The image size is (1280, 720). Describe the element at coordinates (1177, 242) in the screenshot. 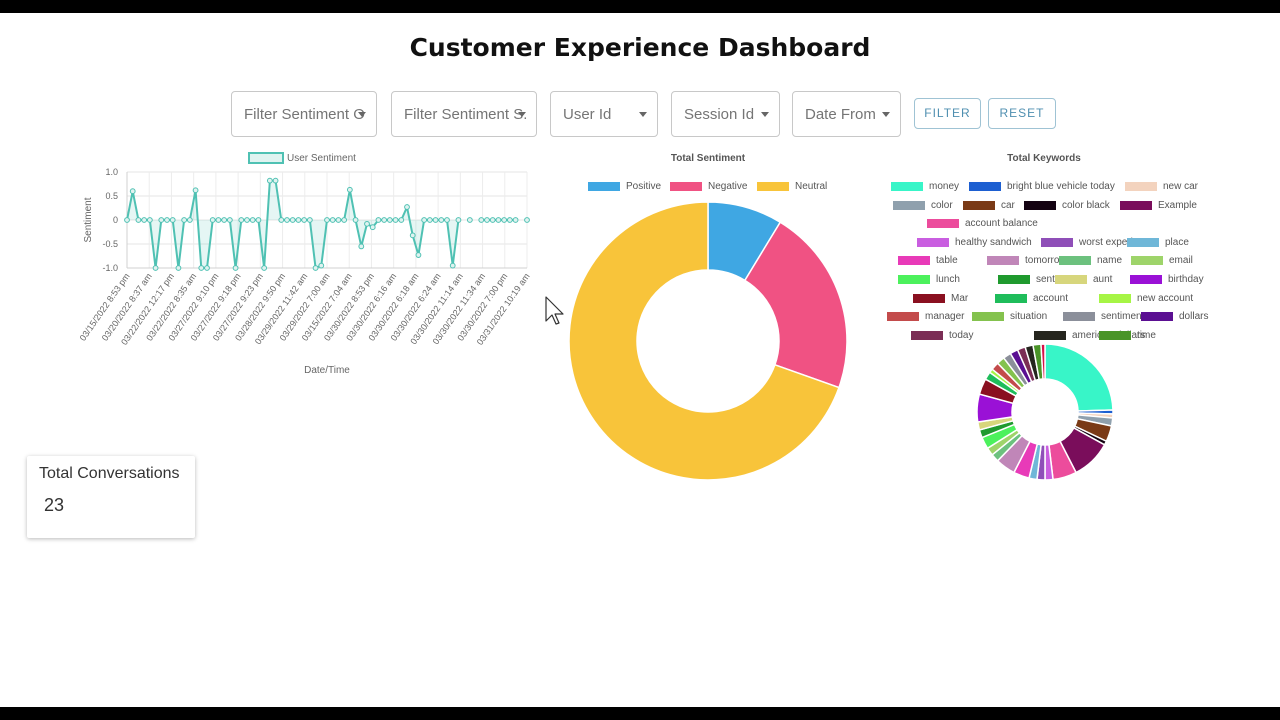

I see `legend-label-place: place` at that location.